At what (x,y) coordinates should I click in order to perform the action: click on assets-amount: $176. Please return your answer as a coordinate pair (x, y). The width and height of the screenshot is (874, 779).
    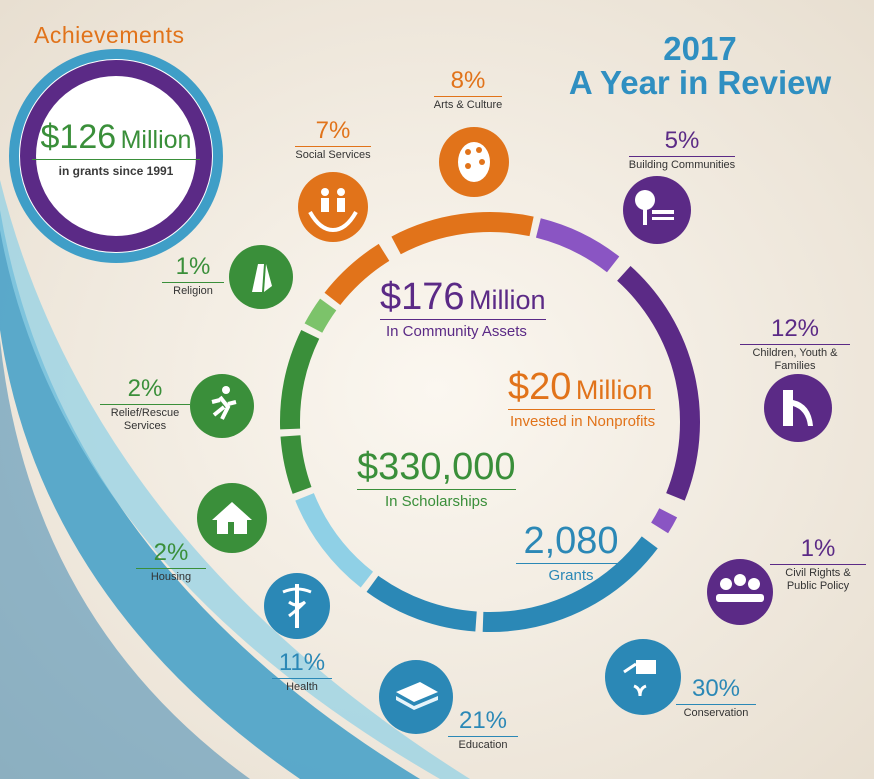
    Looking at the image, I should click on (422, 297).